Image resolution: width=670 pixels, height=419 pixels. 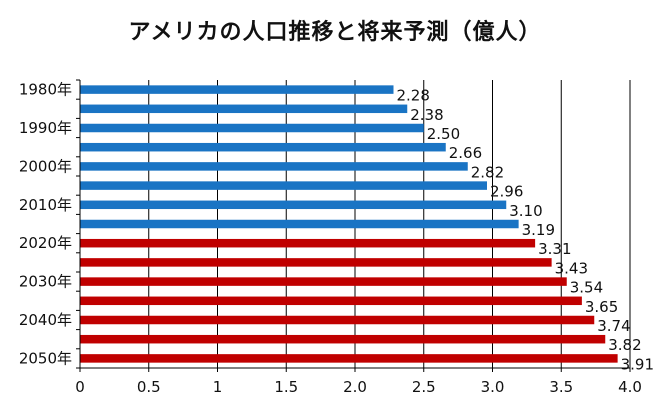 I want to click on bar-2010年, so click(x=293, y=205).